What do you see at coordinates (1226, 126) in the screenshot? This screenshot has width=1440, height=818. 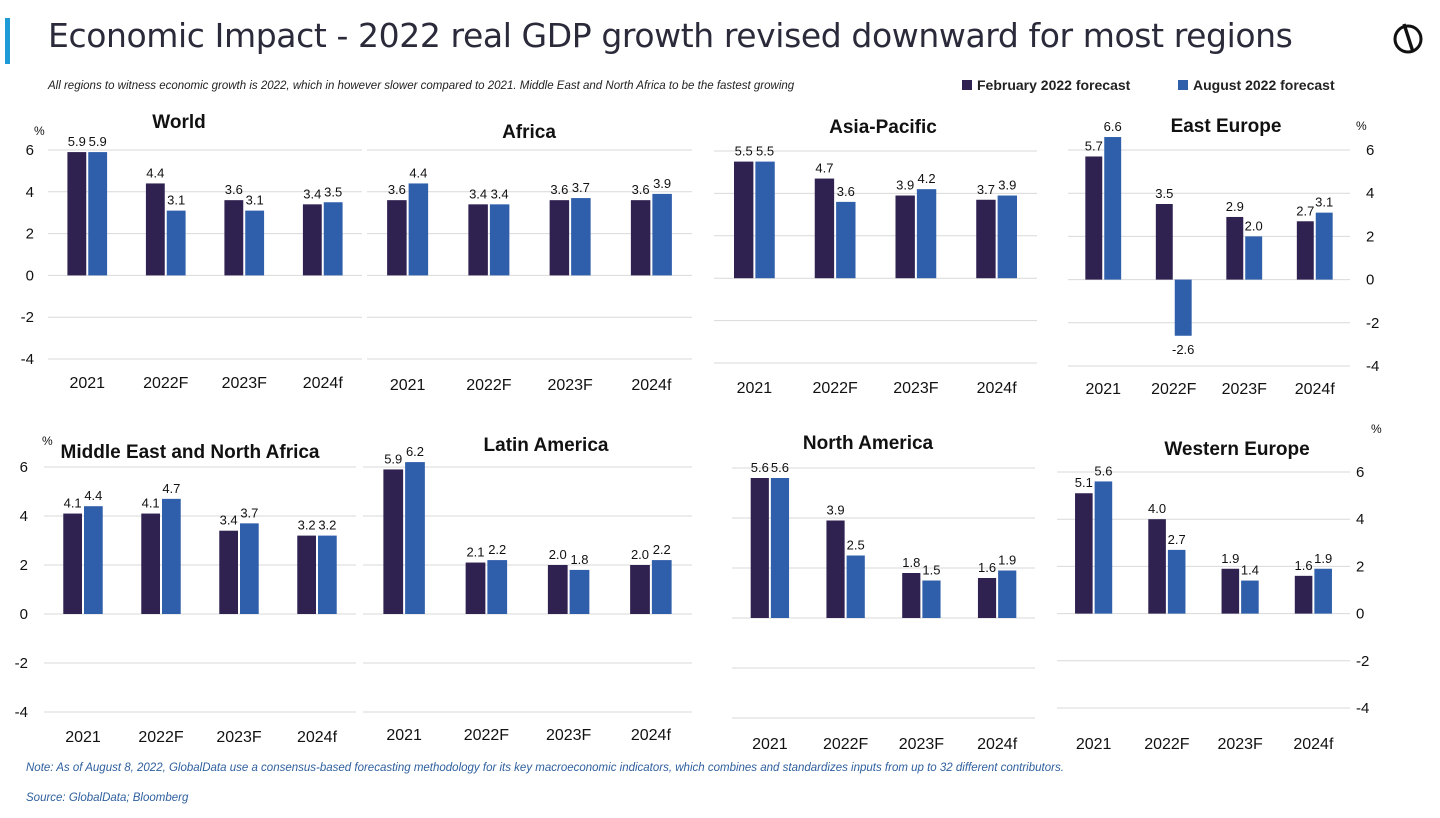 I see `chart-title: East Europe` at bounding box center [1226, 126].